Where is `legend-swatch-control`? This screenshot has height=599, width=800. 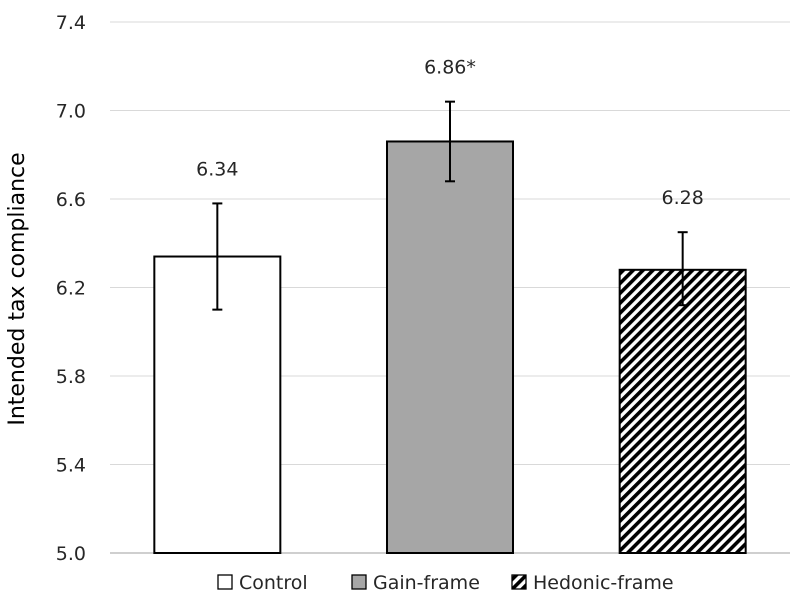 legend-swatch-control is located at coordinates (225, 582).